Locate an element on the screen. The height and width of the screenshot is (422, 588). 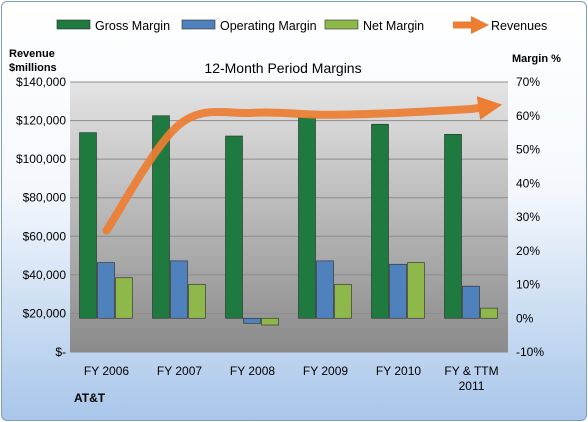
left-tick-label: $80,000 is located at coordinates (45, 198).